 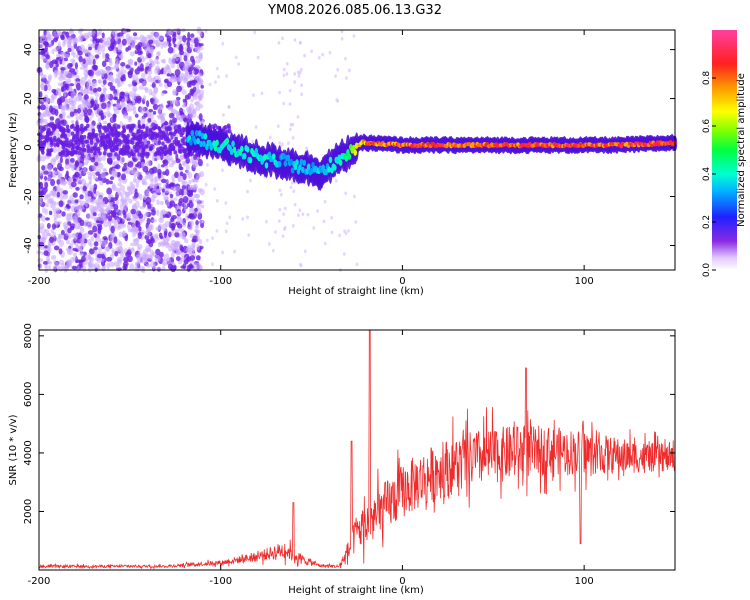 What do you see at coordinates (13, 449) in the screenshot?
I see `snr-y-label: SNR (10 * v/v)` at bounding box center [13, 449].